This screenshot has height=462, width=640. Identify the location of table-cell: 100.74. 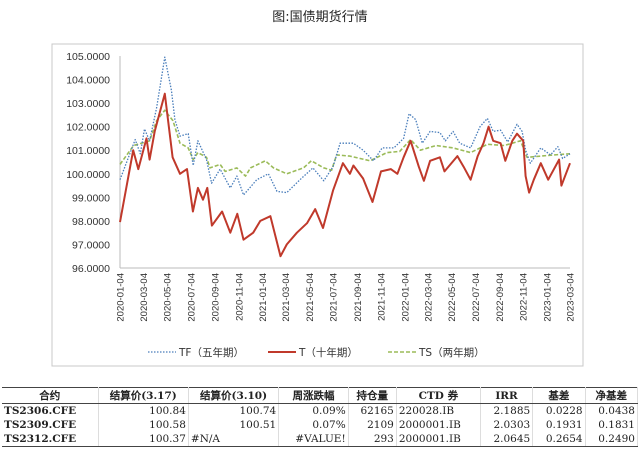
(234, 410).